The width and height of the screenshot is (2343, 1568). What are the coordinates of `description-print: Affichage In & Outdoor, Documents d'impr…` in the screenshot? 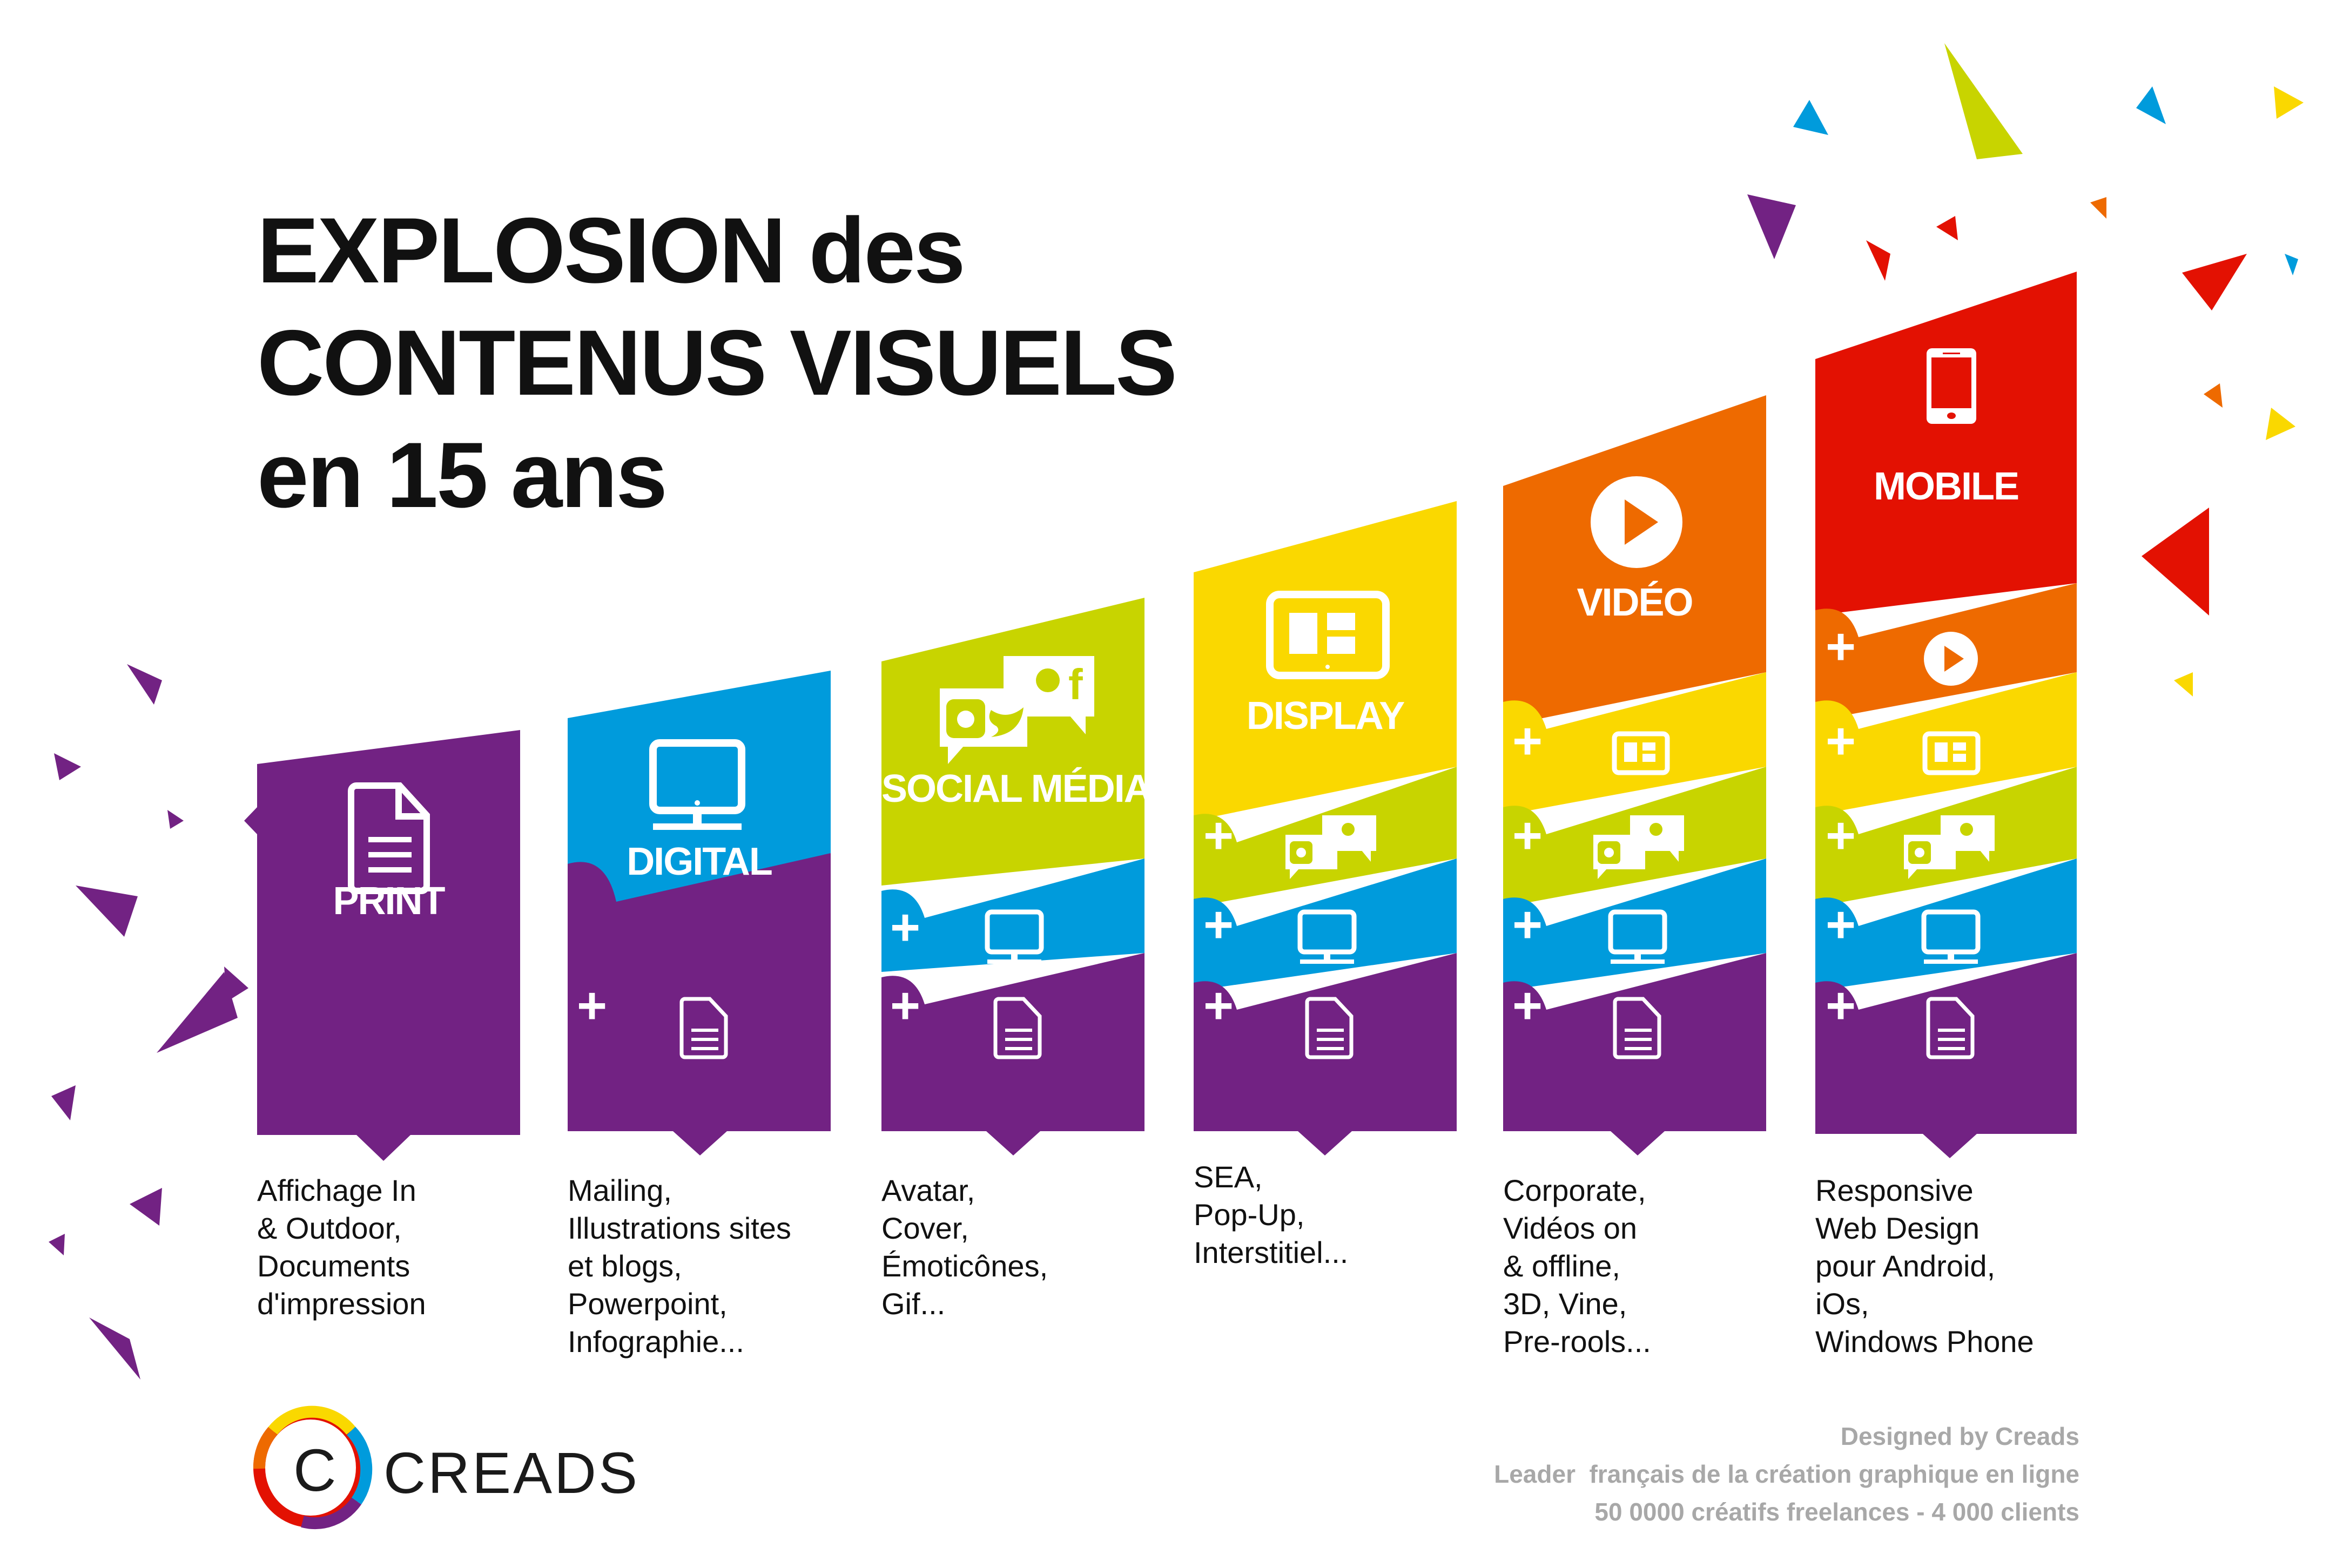 It's located at (341, 1247).